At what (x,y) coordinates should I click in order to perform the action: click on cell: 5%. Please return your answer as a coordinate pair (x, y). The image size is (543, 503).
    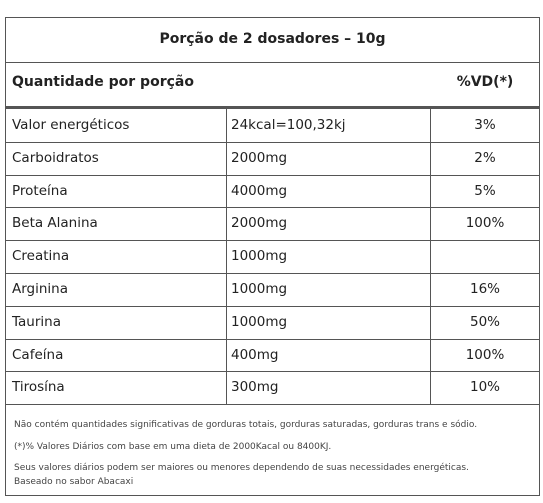
    Looking at the image, I should click on (485, 190).